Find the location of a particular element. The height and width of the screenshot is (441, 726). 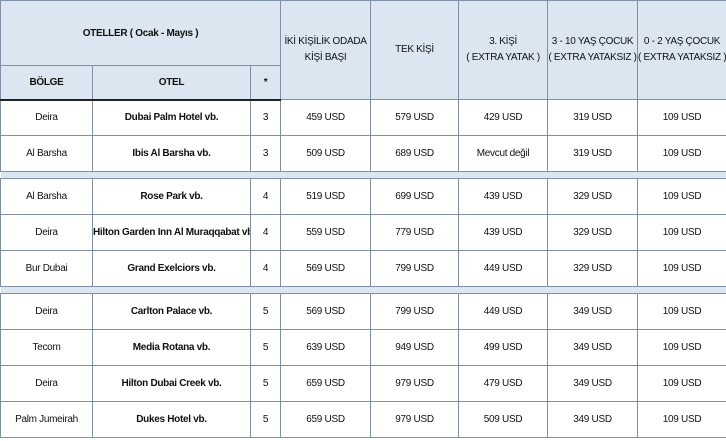

single-cell: 979 USD is located at coordinates (415, 383).